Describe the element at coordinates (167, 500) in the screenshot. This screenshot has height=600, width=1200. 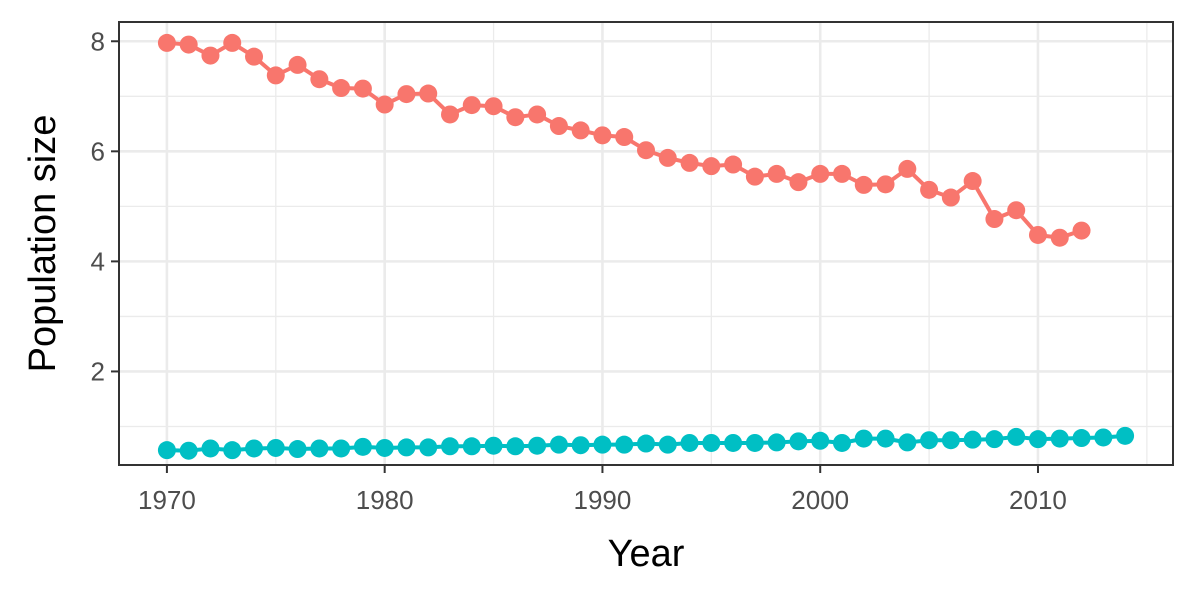
I see `x-tick-label: 1970` at that location.